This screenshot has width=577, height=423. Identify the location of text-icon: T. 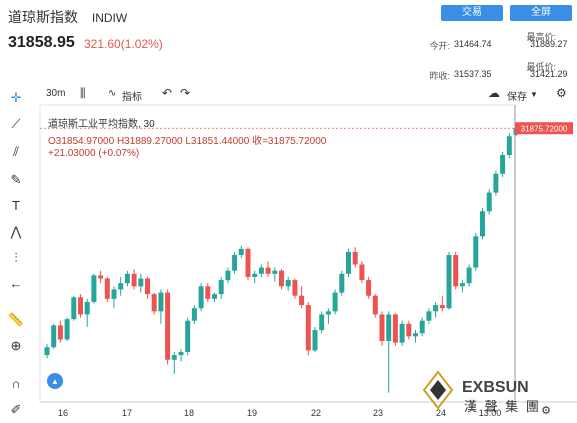
(16, 205).